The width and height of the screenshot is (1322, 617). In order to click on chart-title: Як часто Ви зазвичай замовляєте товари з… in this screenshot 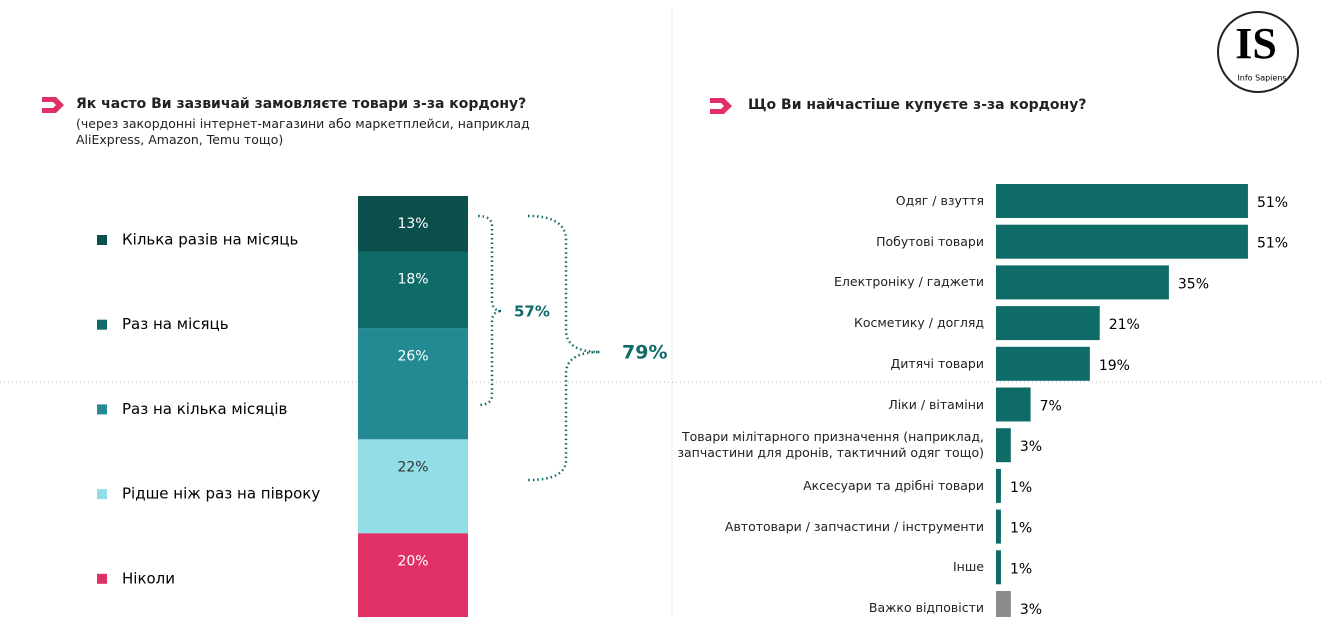, I will do `click(301, 104)`.